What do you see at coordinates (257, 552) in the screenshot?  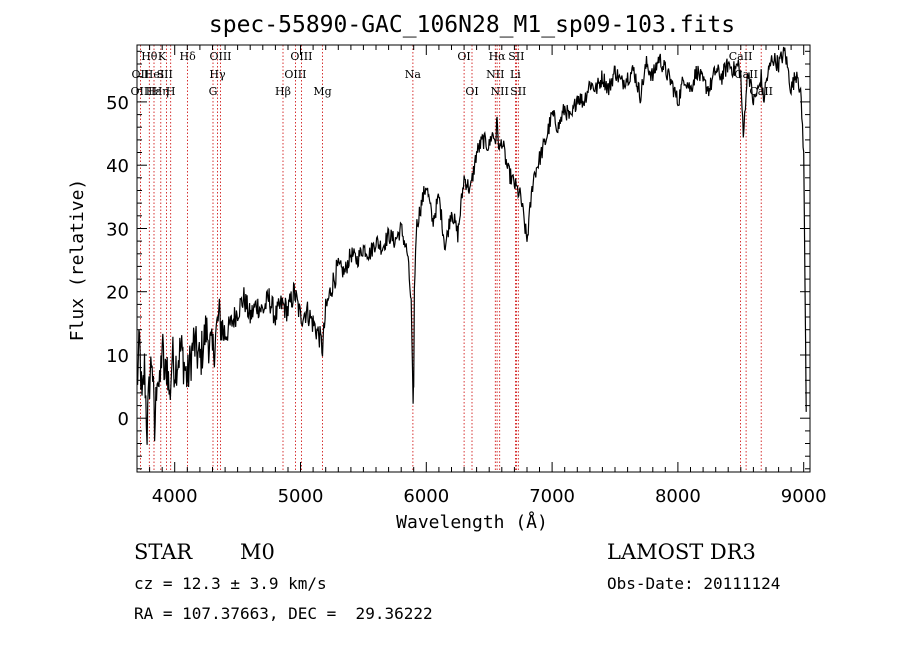 I see `object-subclass: M0` at bounding box center [257, 552].